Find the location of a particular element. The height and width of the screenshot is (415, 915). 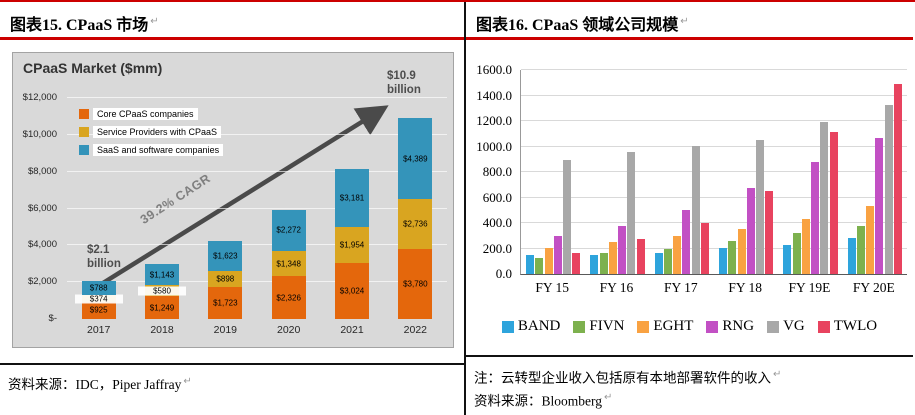

x-tick-label: 2019 is located at coordinates (225, 330).